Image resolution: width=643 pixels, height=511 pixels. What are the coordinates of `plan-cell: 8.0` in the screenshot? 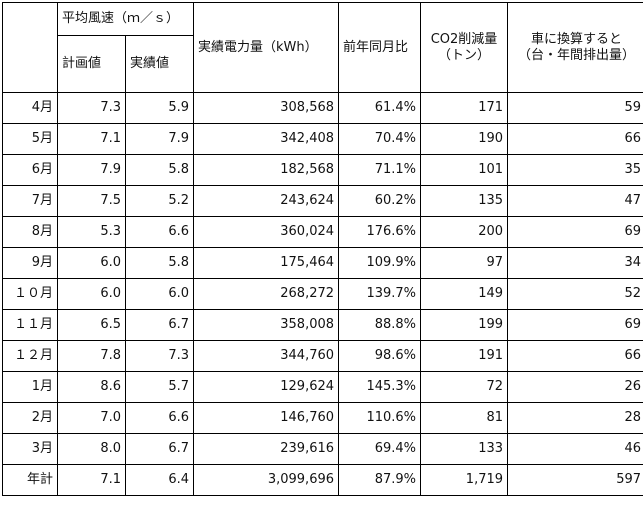 It's located at (91, 449).